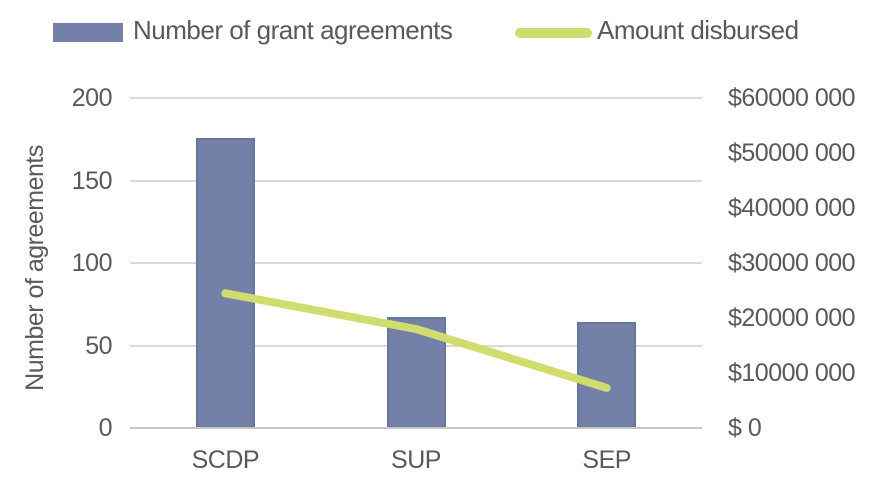  I want to click on bar-scdp, so click(225, 282).